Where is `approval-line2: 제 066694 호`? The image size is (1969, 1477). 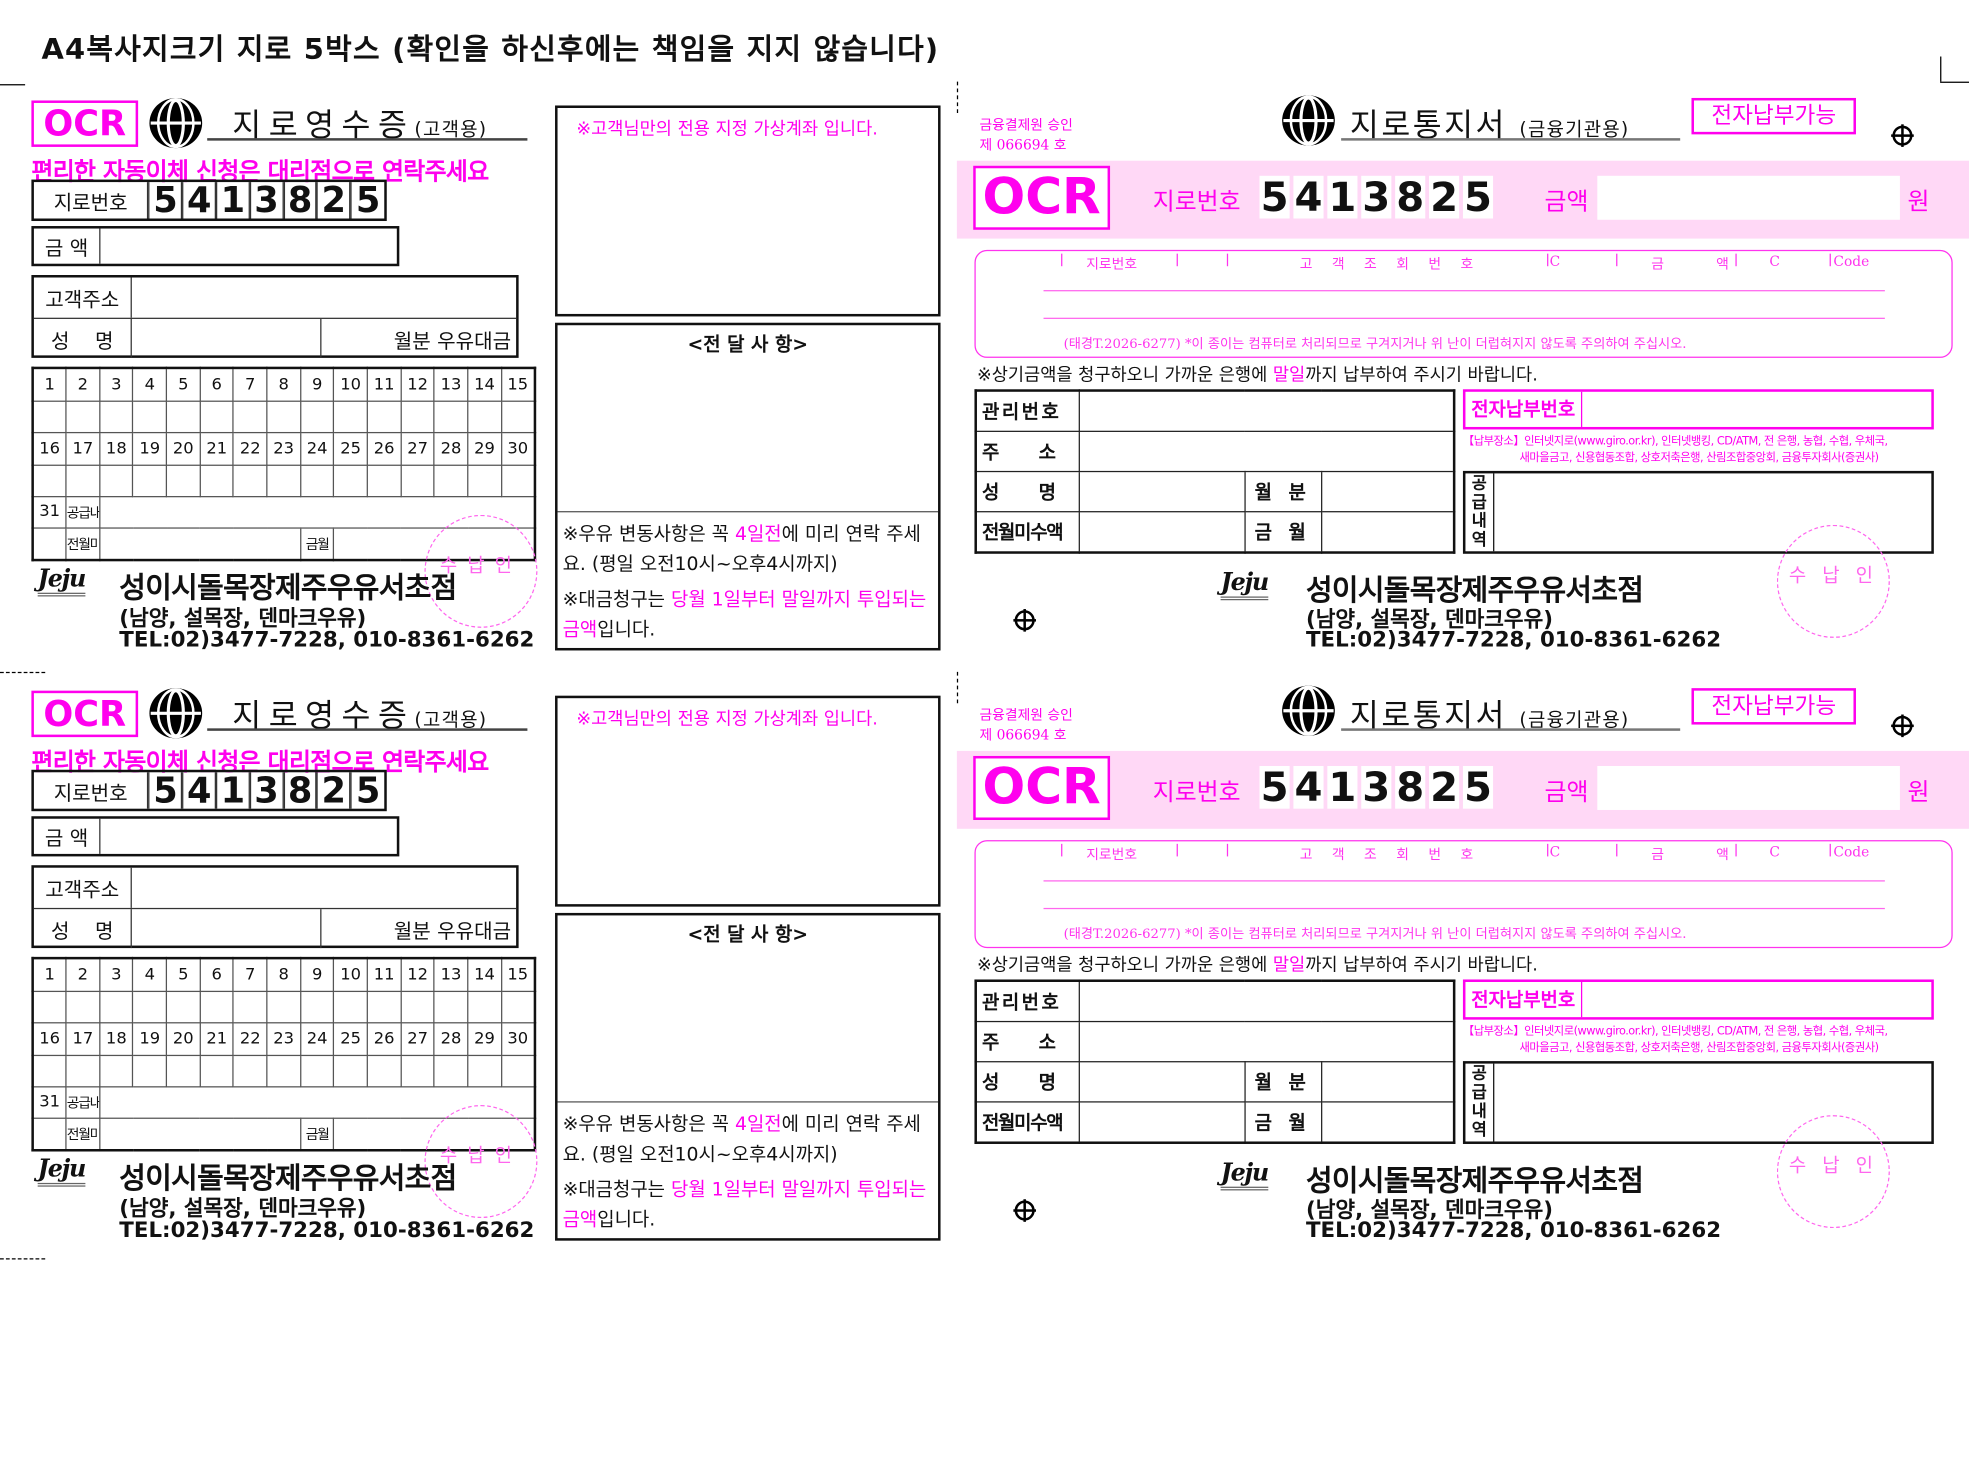
approval-line2: 제 066694 호 is located at coordinates (1023, 145).